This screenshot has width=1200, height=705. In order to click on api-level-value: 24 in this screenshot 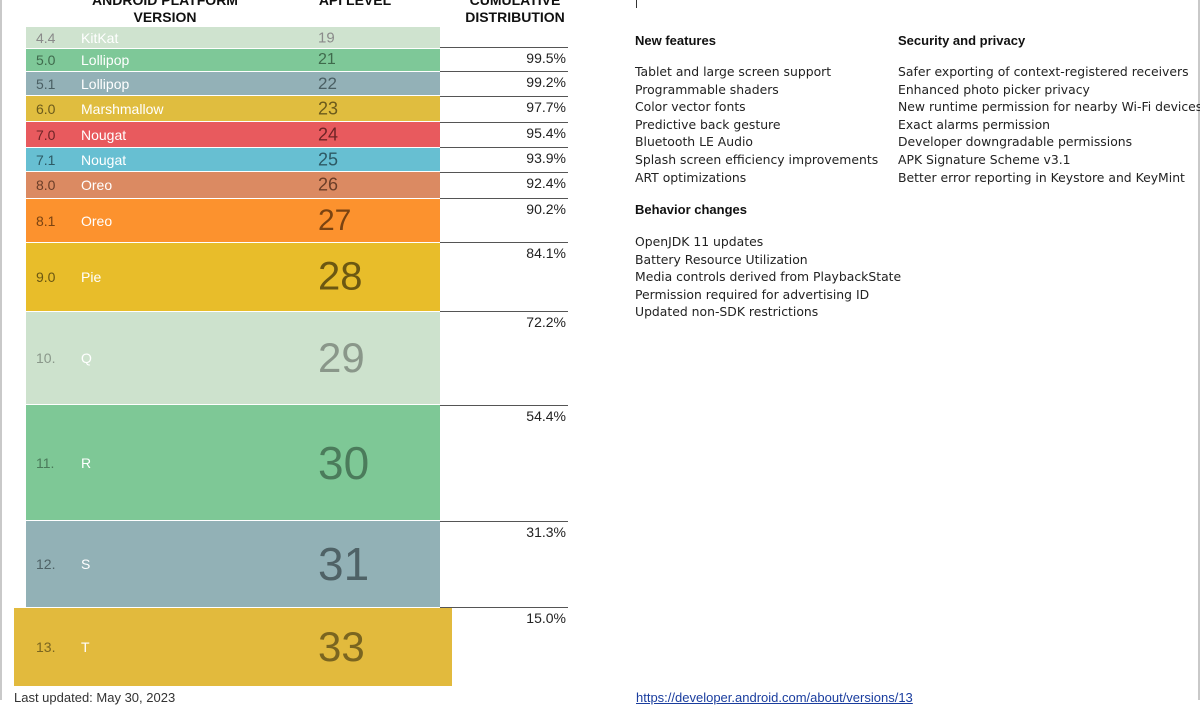, I will do `click(328, 134)`.